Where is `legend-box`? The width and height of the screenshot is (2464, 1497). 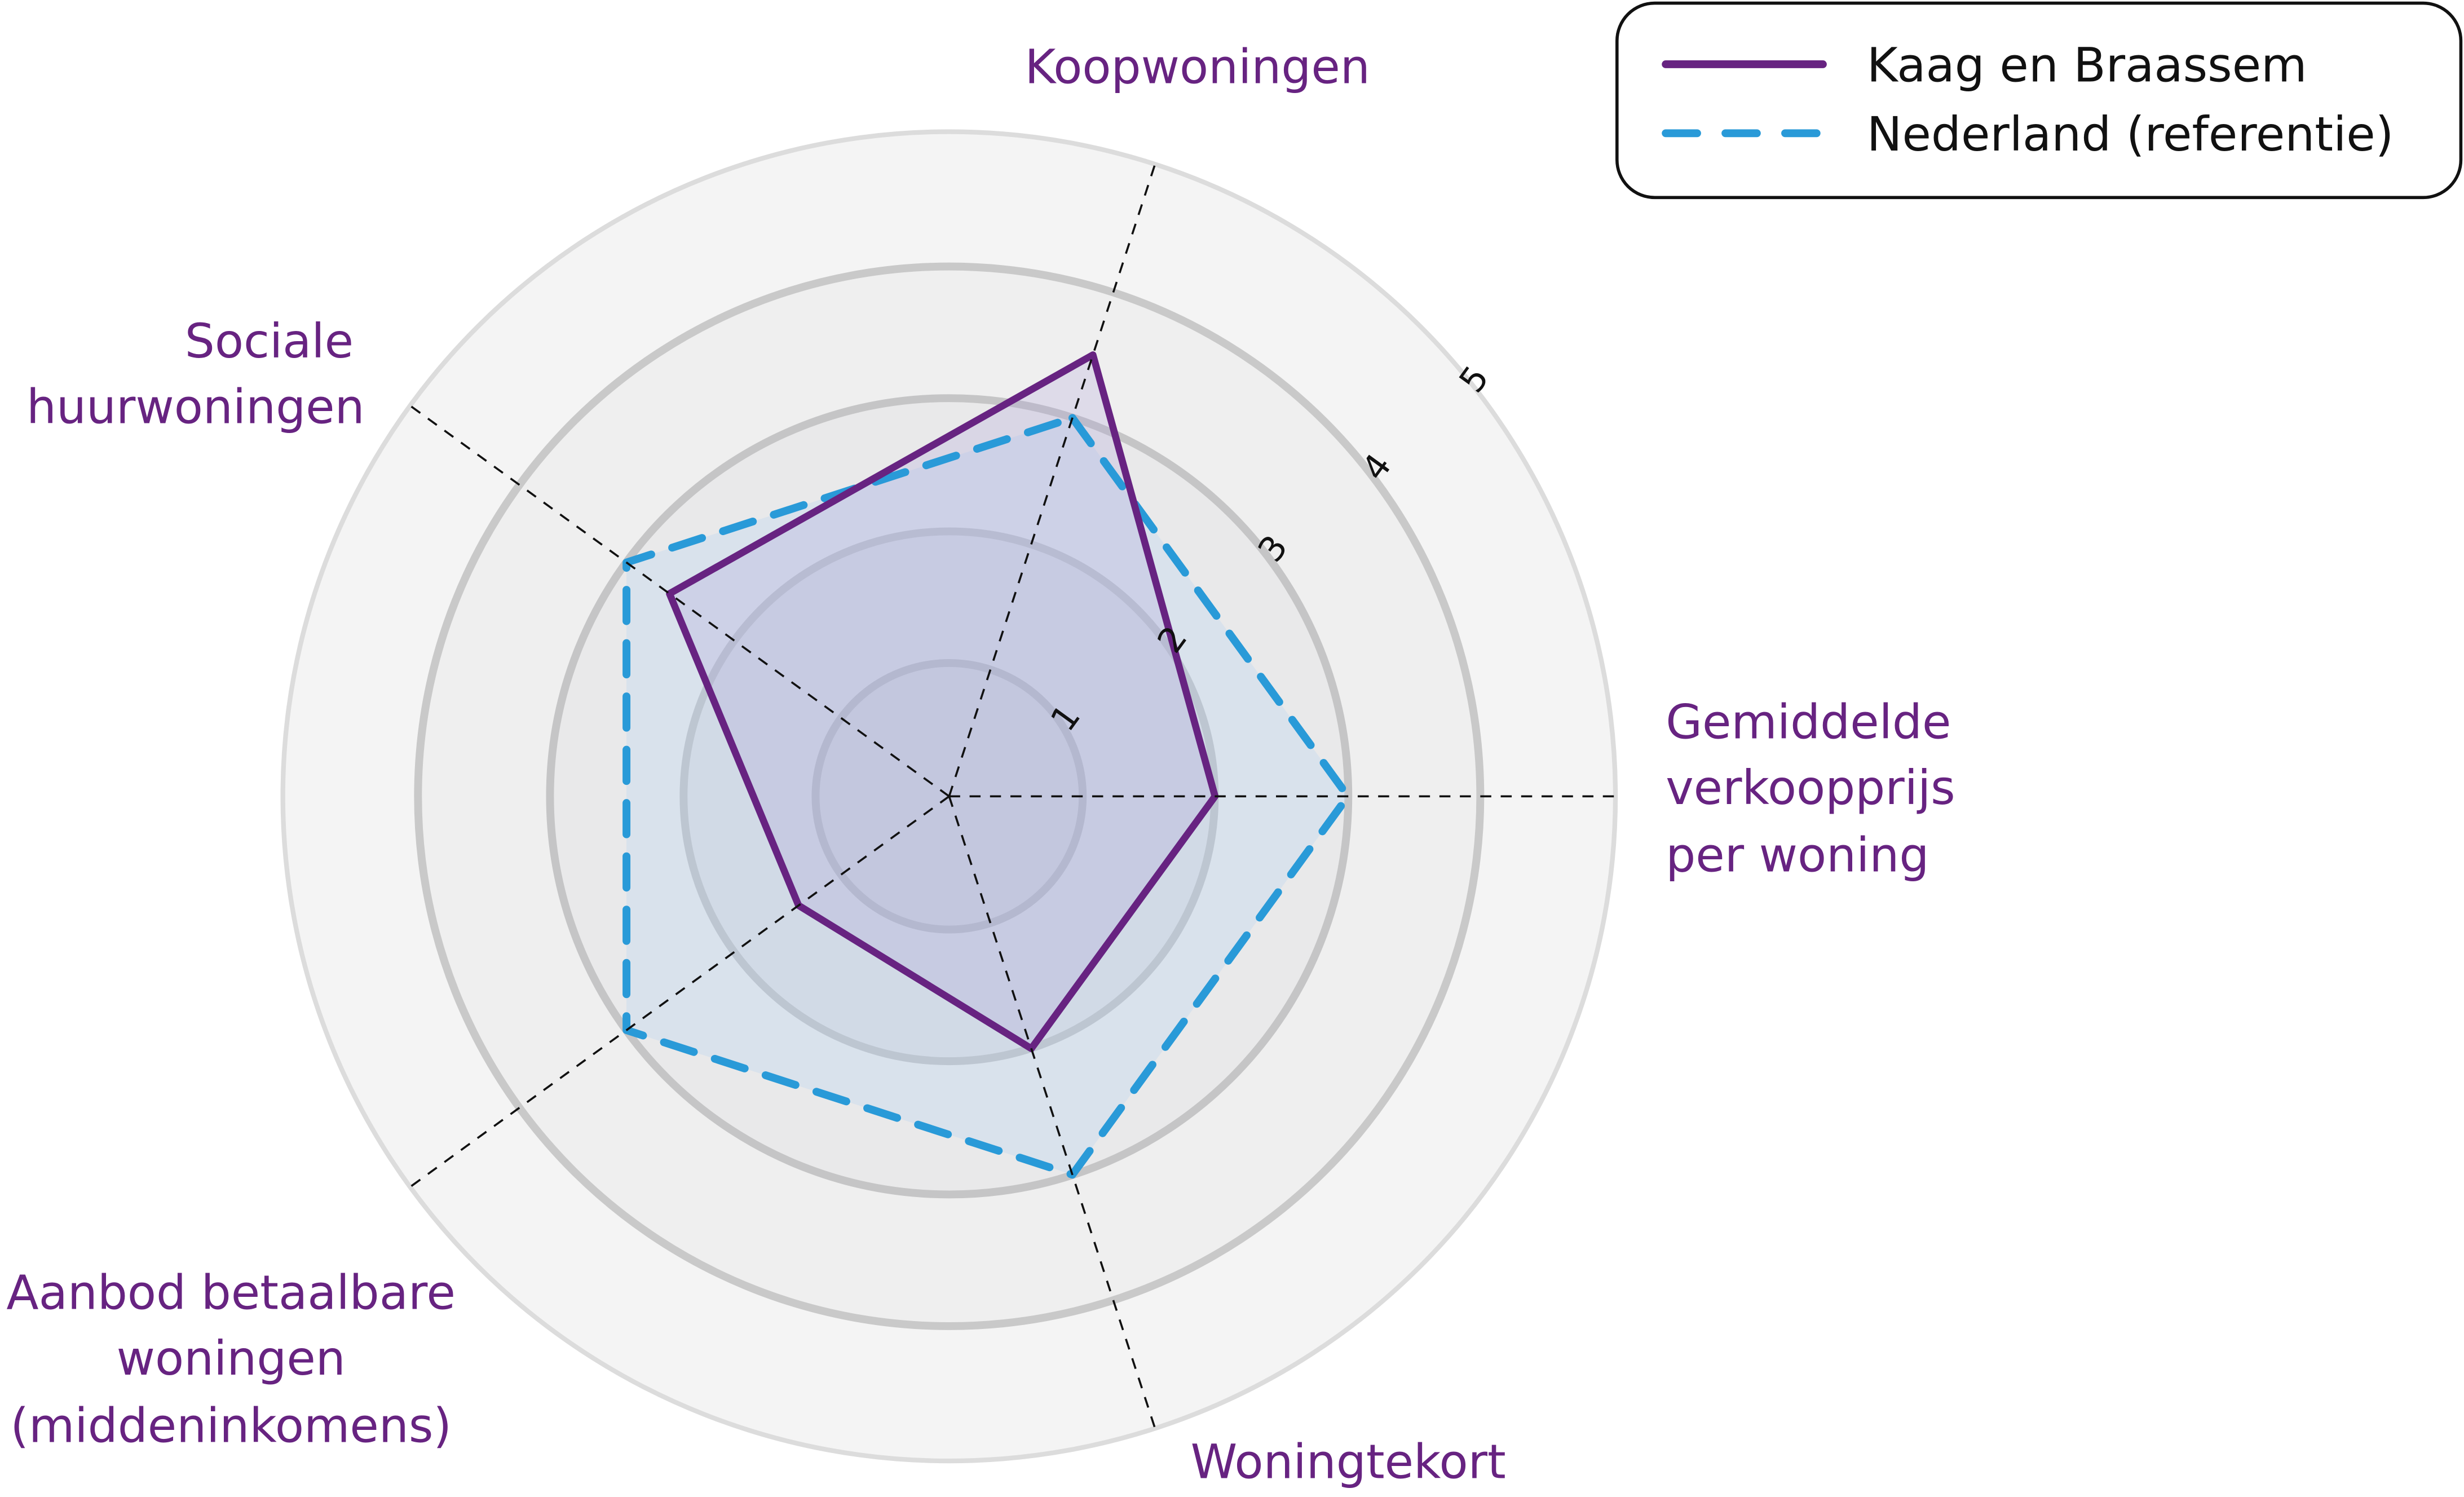
legend-box is located at coordinates (2039, 100).